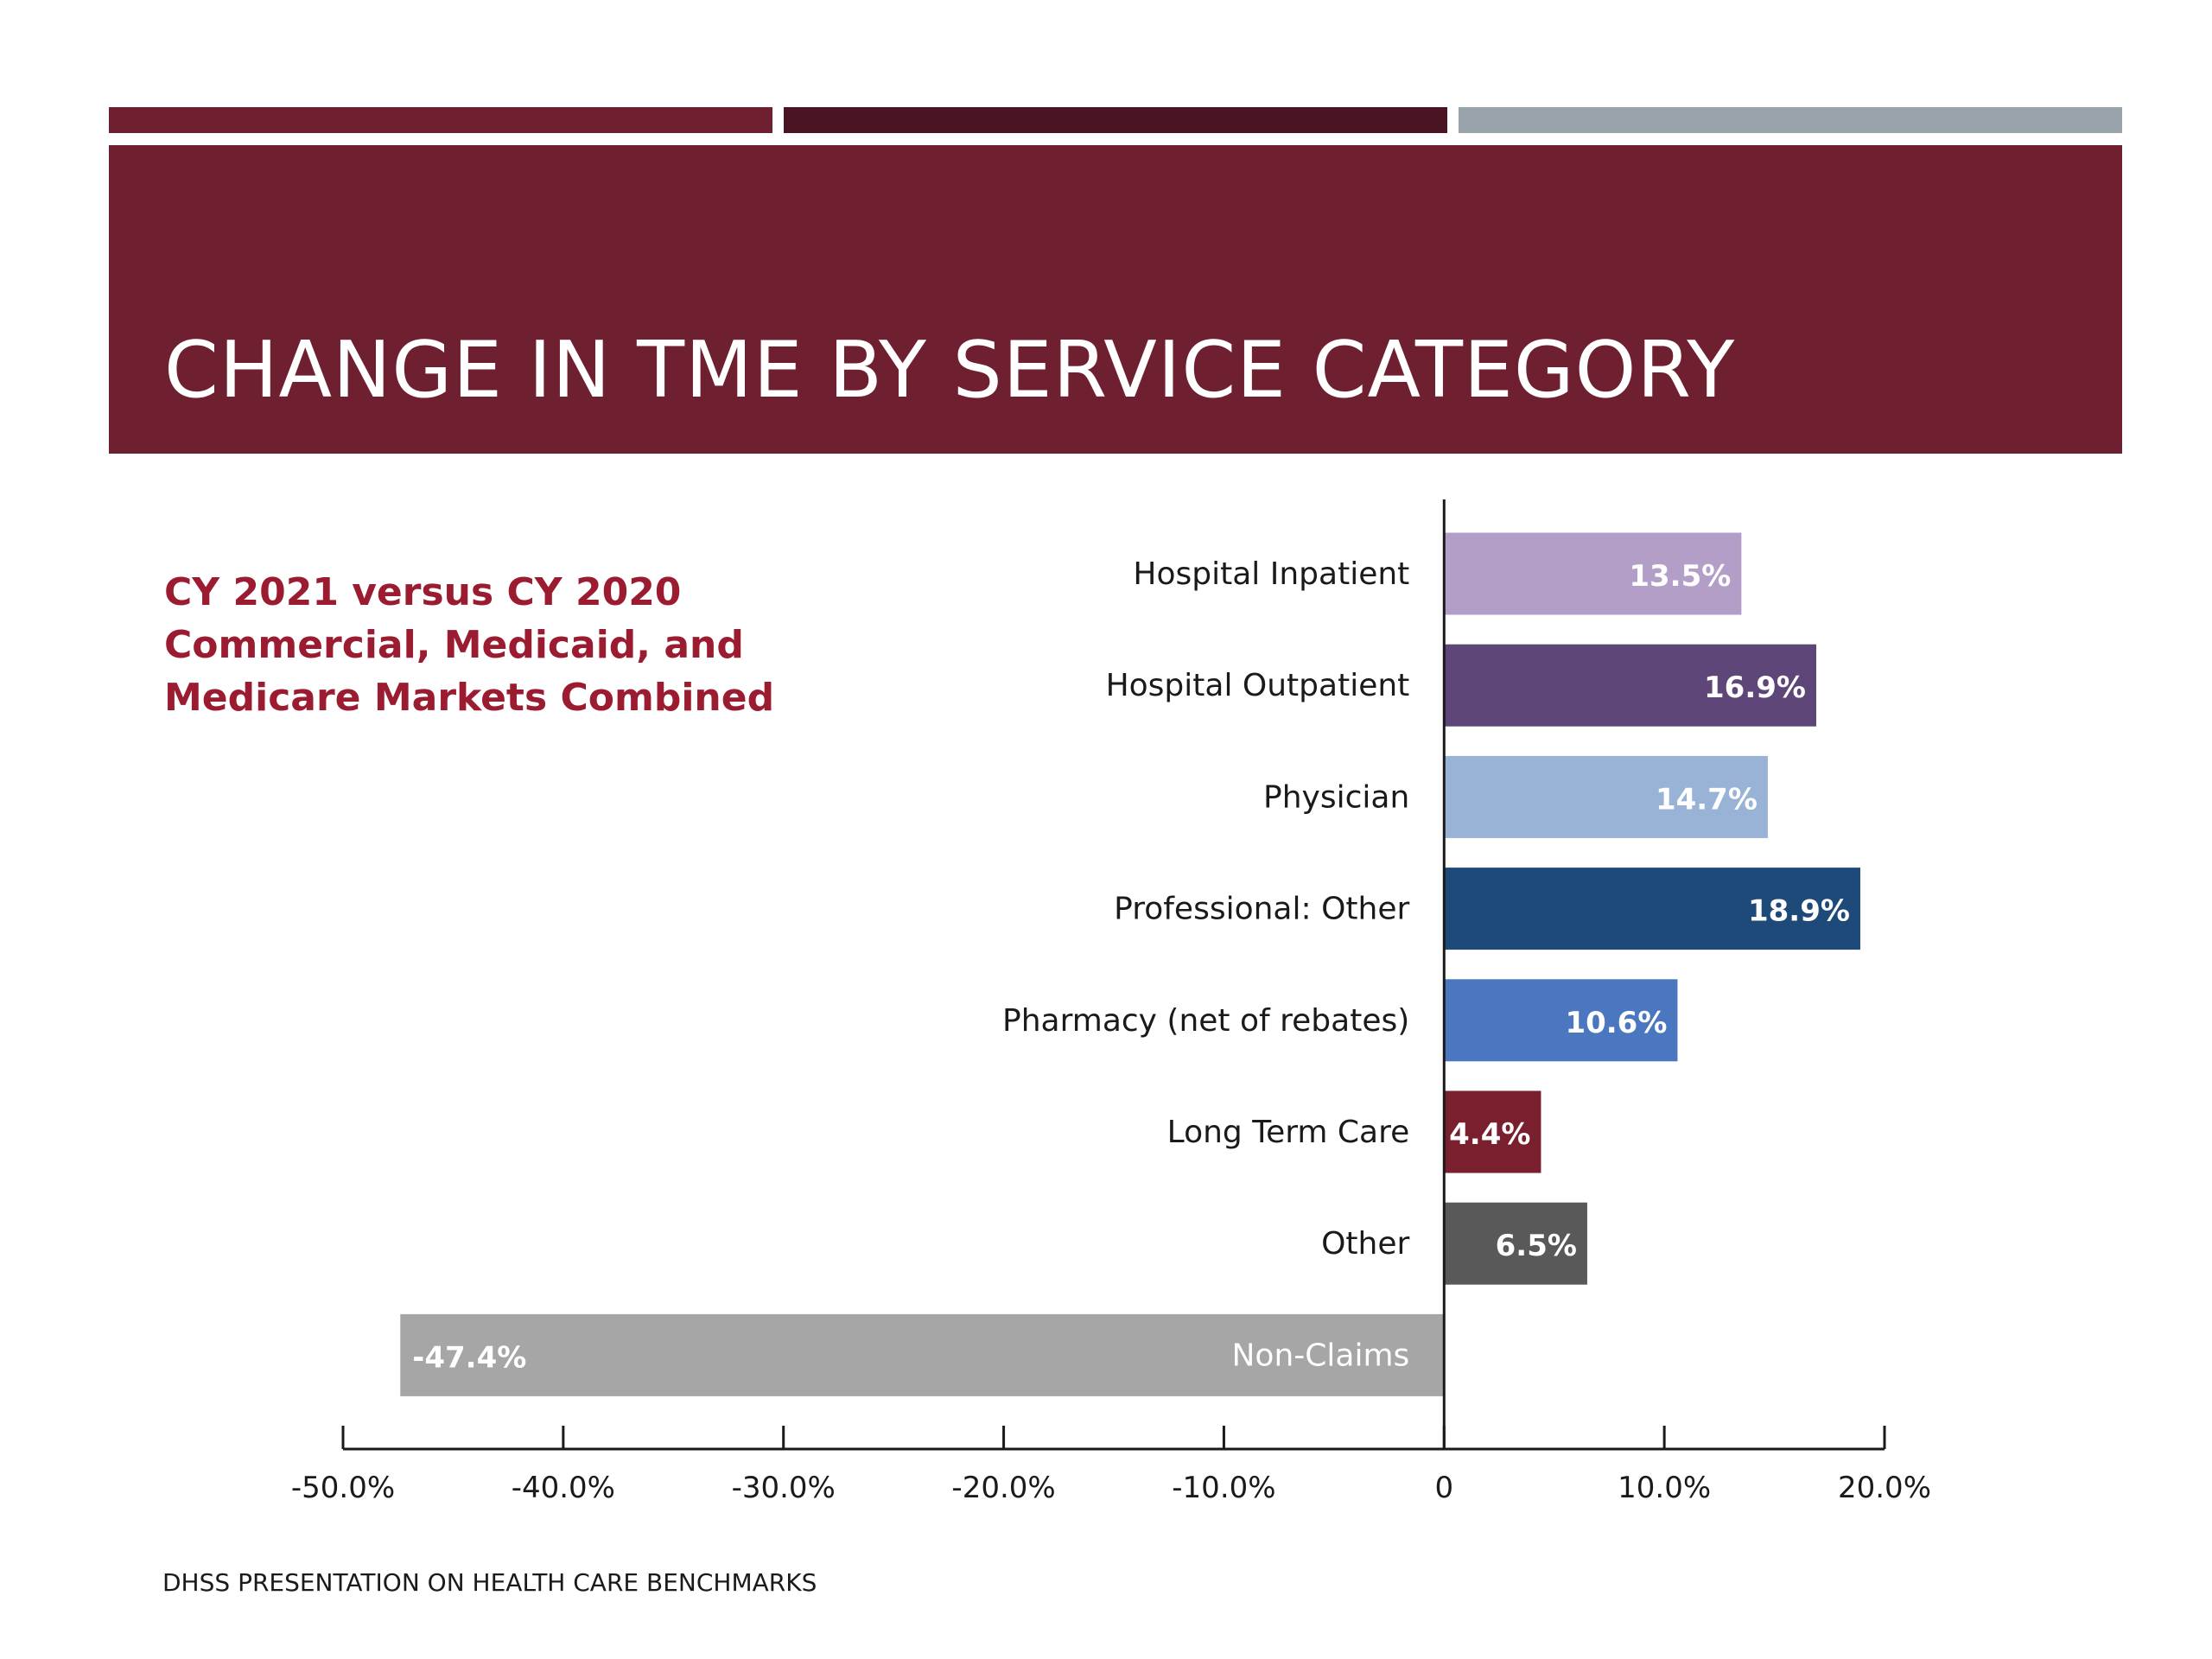  Describe the element at coordinates (1443, 1488) in the screenshot. I see `x-tick-label-6: 0` at that location.